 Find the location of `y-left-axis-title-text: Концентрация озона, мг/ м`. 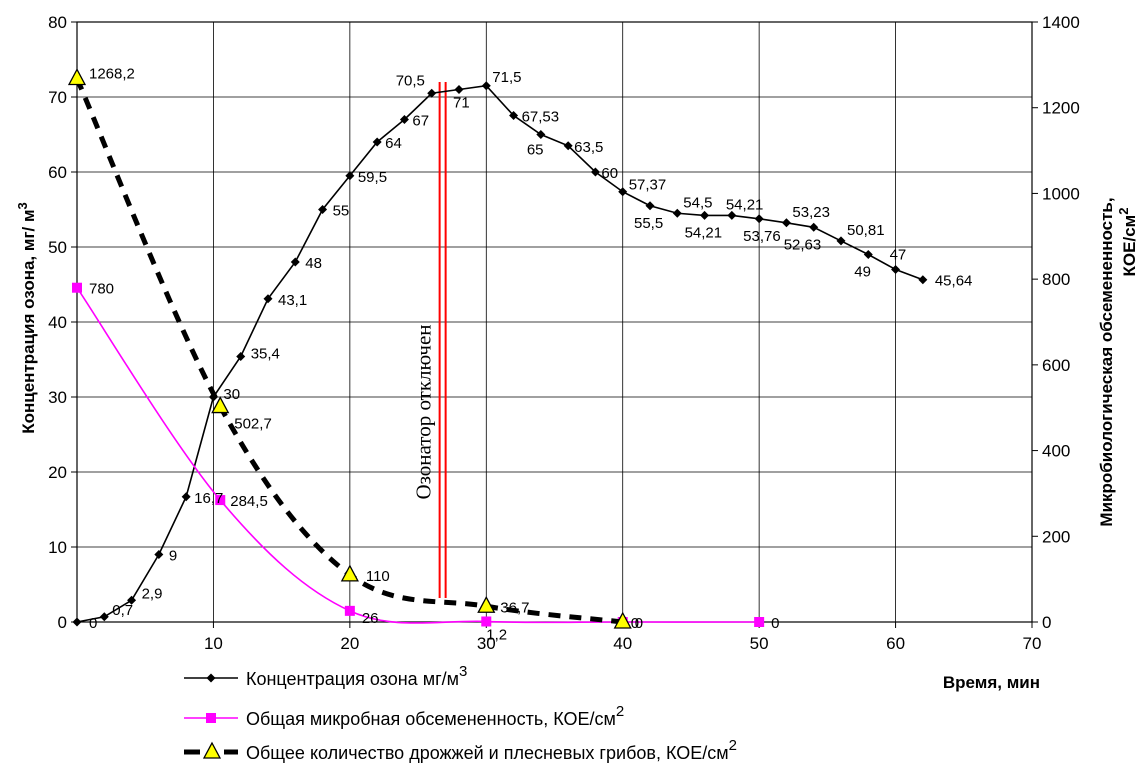

y-left-axis-title-text: Концентрация озона, мг/ м is located at coordinates (28, 321).